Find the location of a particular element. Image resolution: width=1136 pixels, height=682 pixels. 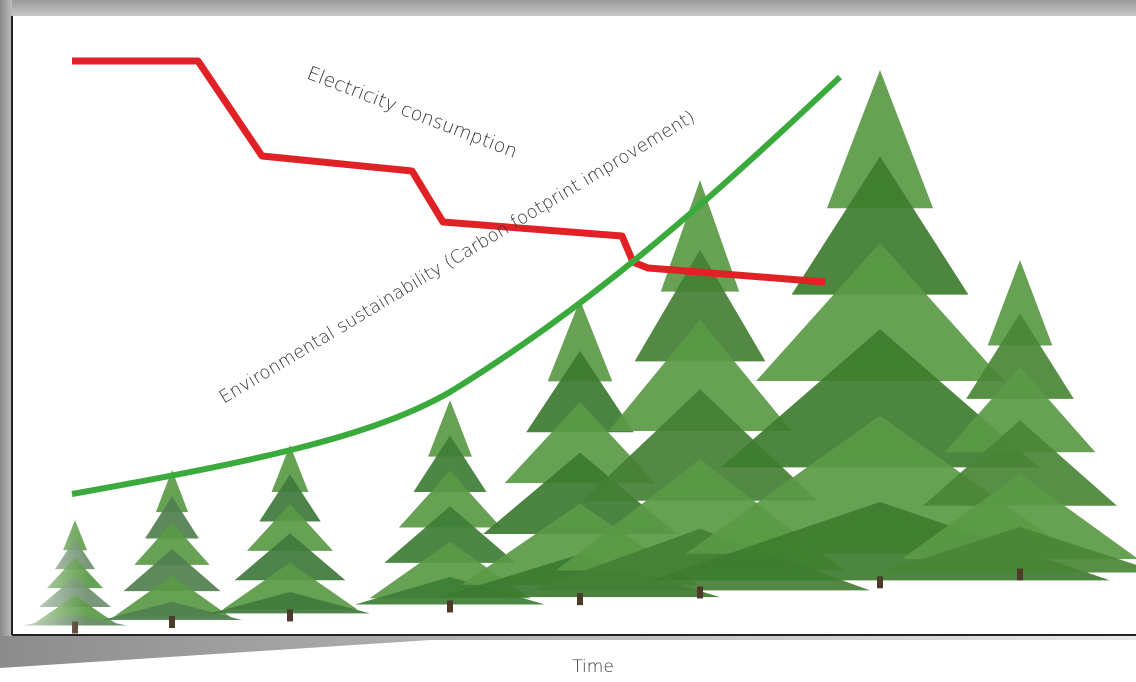

bottom-wedge is located at coordinates (568, 652).